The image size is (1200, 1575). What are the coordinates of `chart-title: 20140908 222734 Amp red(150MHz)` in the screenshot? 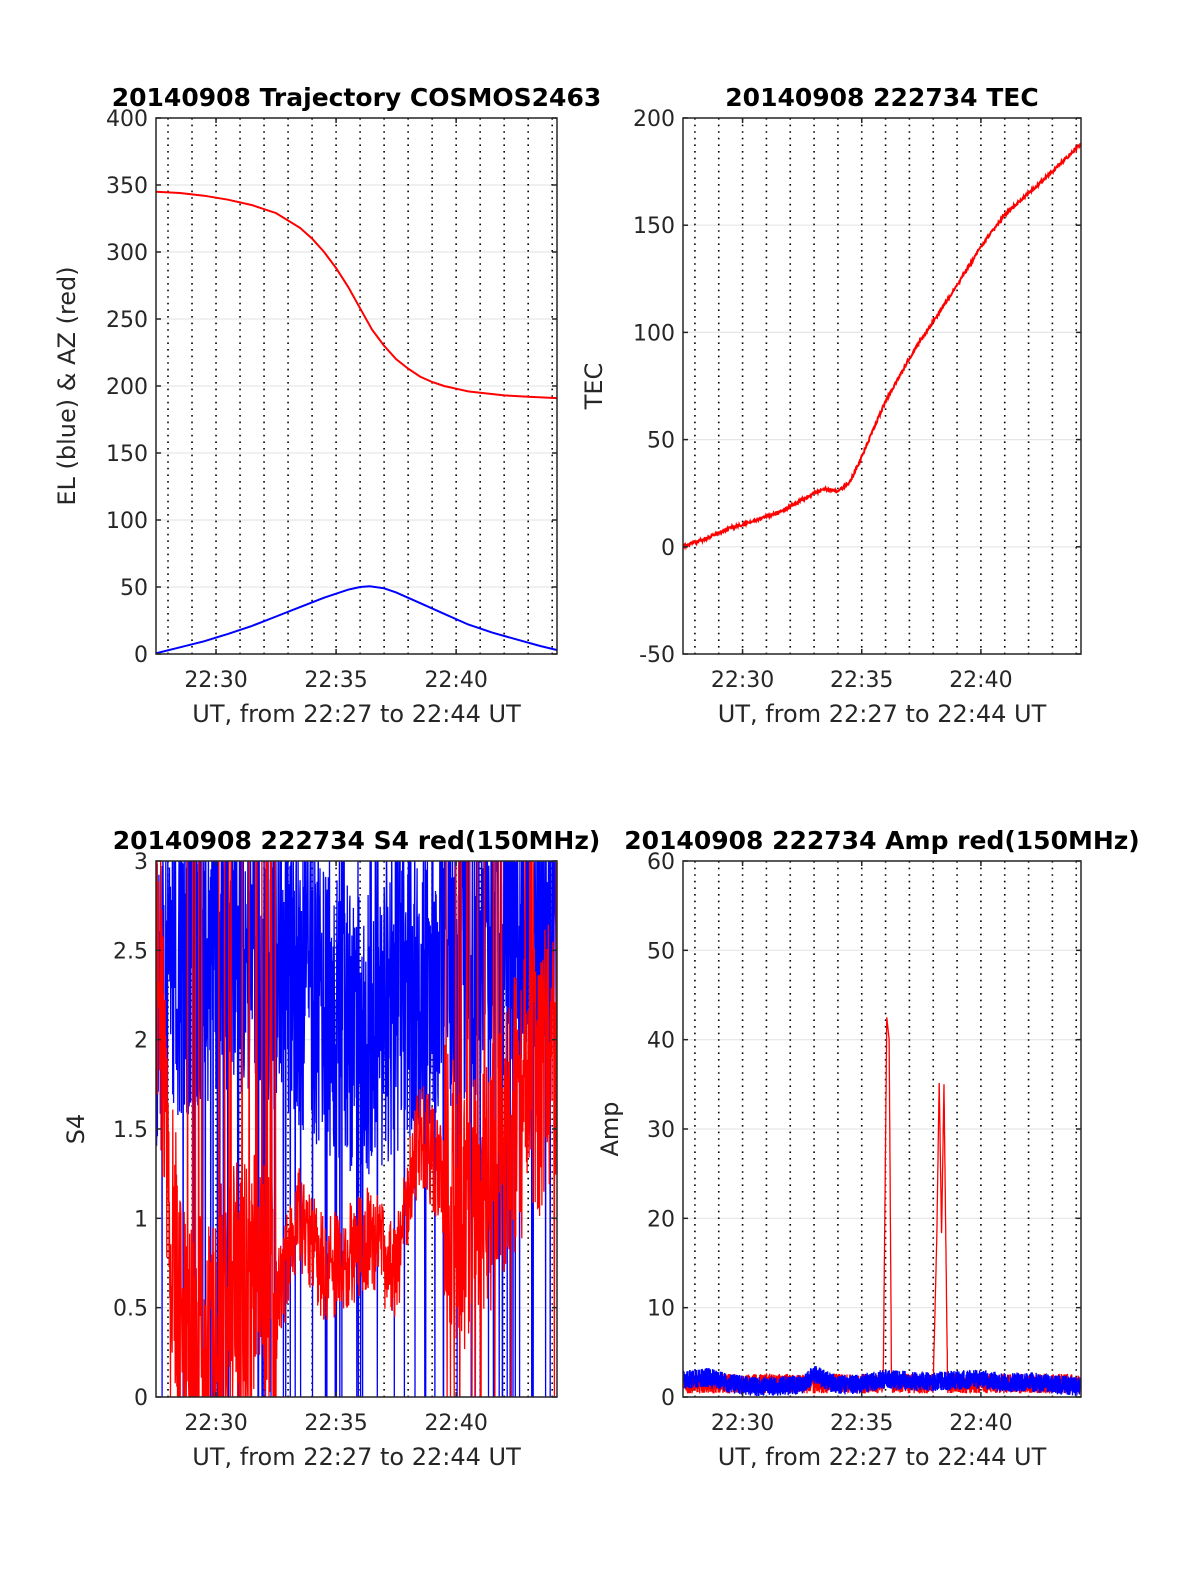 It's located at (882, 840).